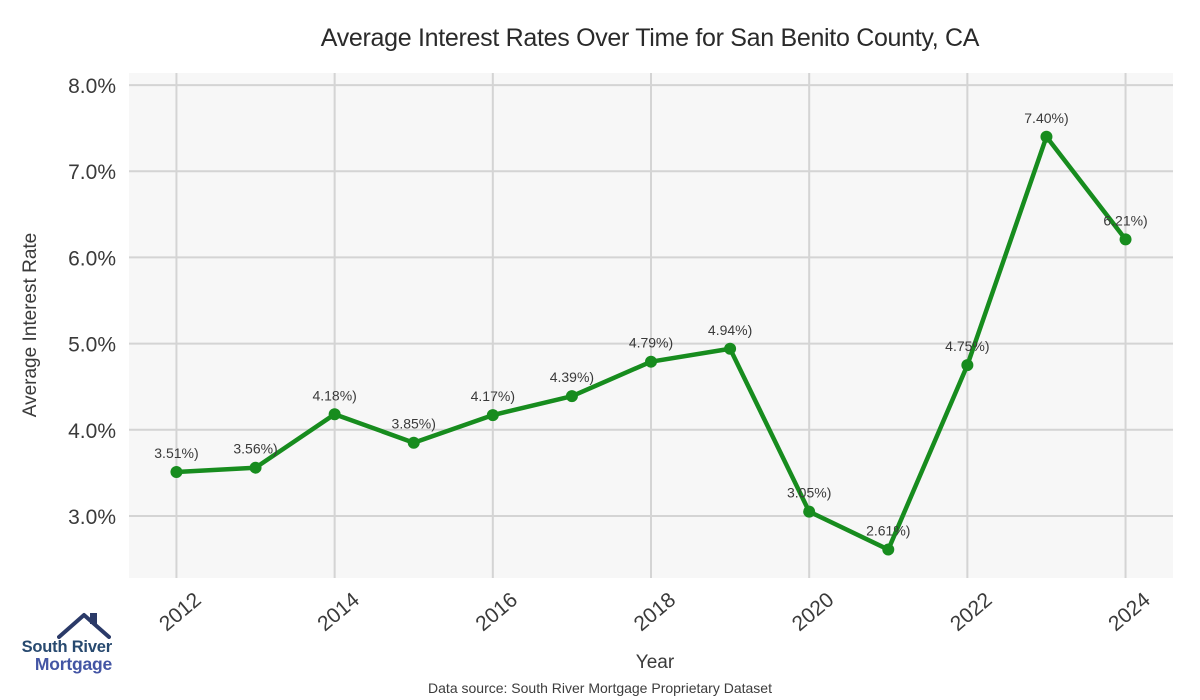 The image size is (1200, 700). I want to click on data-point-label: 4.94%), so click(730, 330).